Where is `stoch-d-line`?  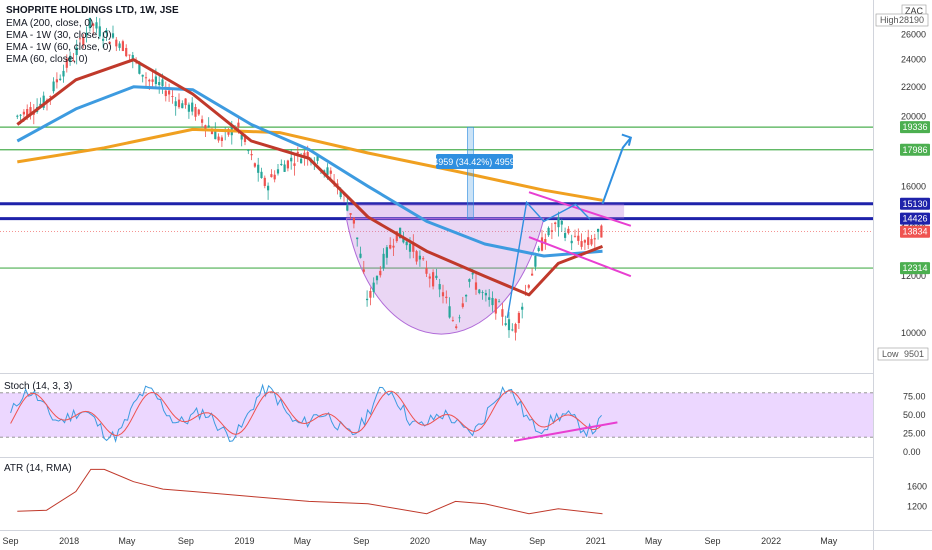
stoch-d-line is located at coordinates (306, 413).